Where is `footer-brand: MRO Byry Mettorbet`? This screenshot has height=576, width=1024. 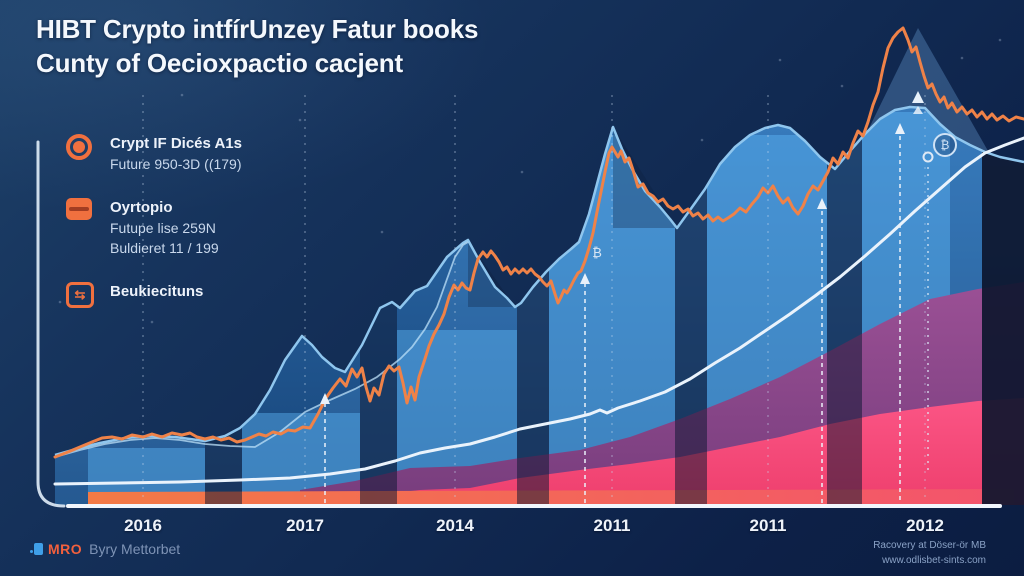
footer-brand: MRO Byry Mettorbet is located at coordinates (105, 549).